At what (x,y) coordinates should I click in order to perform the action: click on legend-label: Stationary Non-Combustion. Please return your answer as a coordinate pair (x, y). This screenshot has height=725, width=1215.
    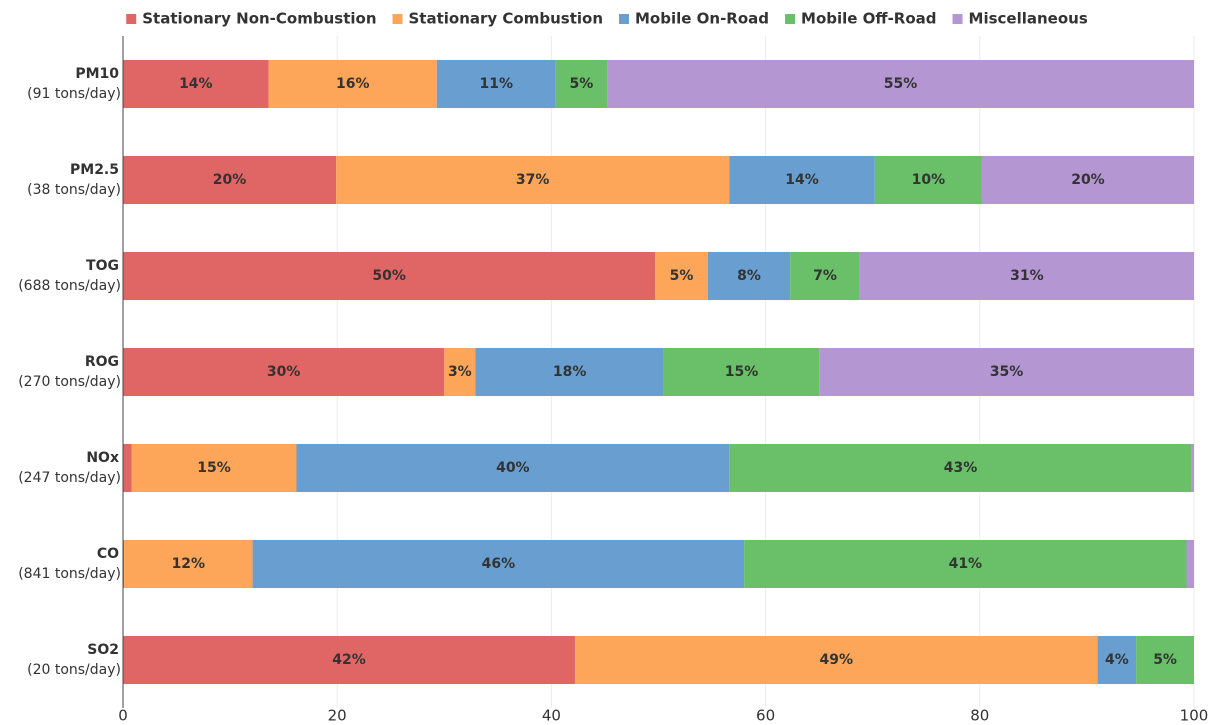
    Looking at the image, I should click on (259, 19).